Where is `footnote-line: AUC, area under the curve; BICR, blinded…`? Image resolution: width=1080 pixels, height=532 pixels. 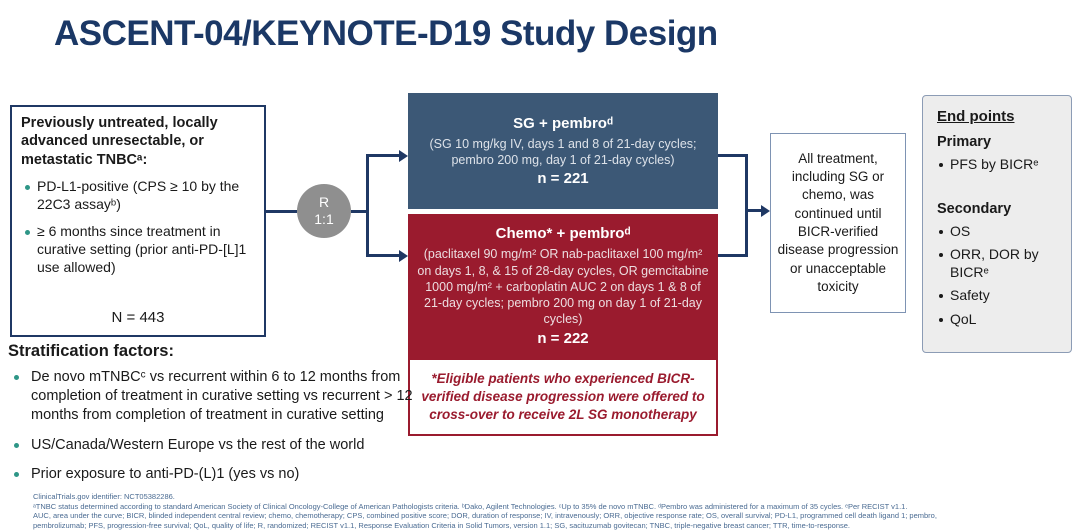 footnote-line: AUC, area under the curve; BICR, blinded… is located at coordinates (485, 516).